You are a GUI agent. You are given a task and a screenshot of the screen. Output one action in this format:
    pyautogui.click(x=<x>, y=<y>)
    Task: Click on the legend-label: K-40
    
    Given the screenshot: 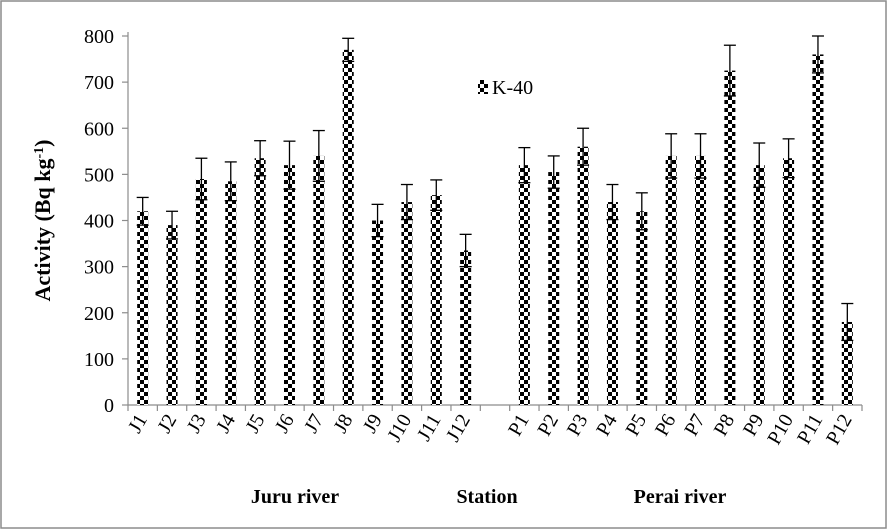 What is the action you would take?
    pyautogui.click(x=512, y=88)
    